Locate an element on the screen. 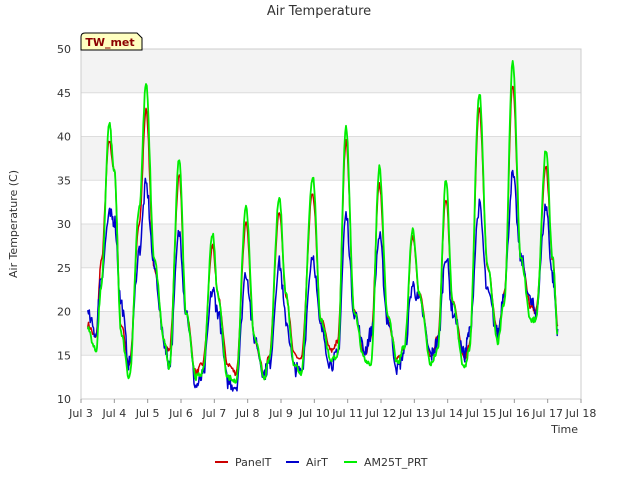 The height and width of the screenshot is (480, 640). x-tick-label: Jul 12 is located at coordinates (381, 413).